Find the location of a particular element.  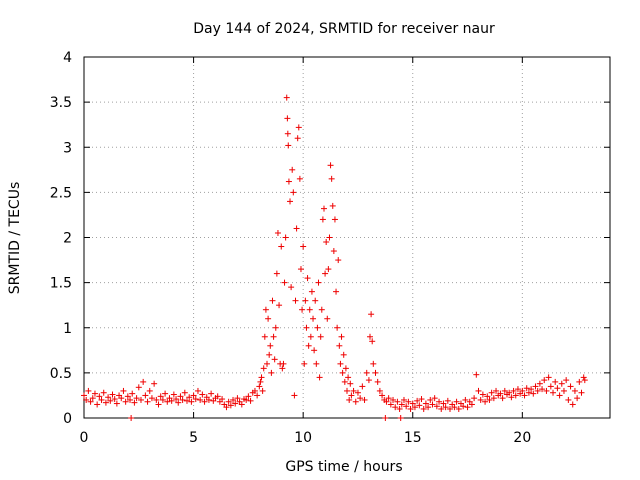

y-tick-label: 3 is located at coordinates (67, 148).